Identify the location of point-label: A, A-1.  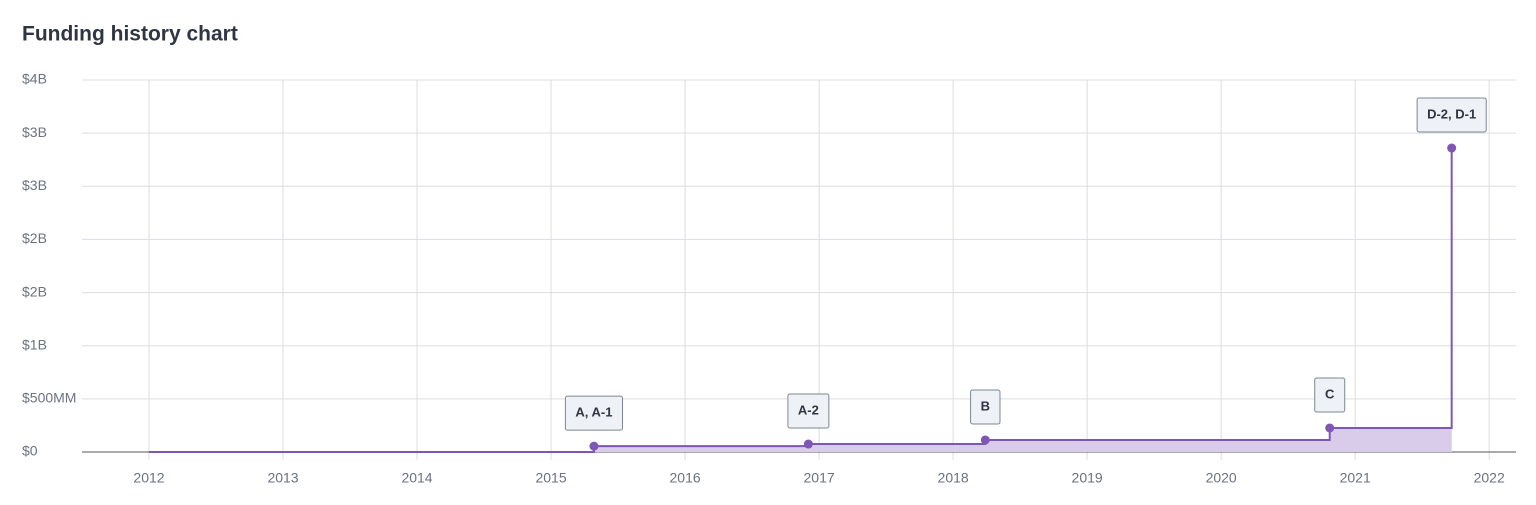
(593, 413).